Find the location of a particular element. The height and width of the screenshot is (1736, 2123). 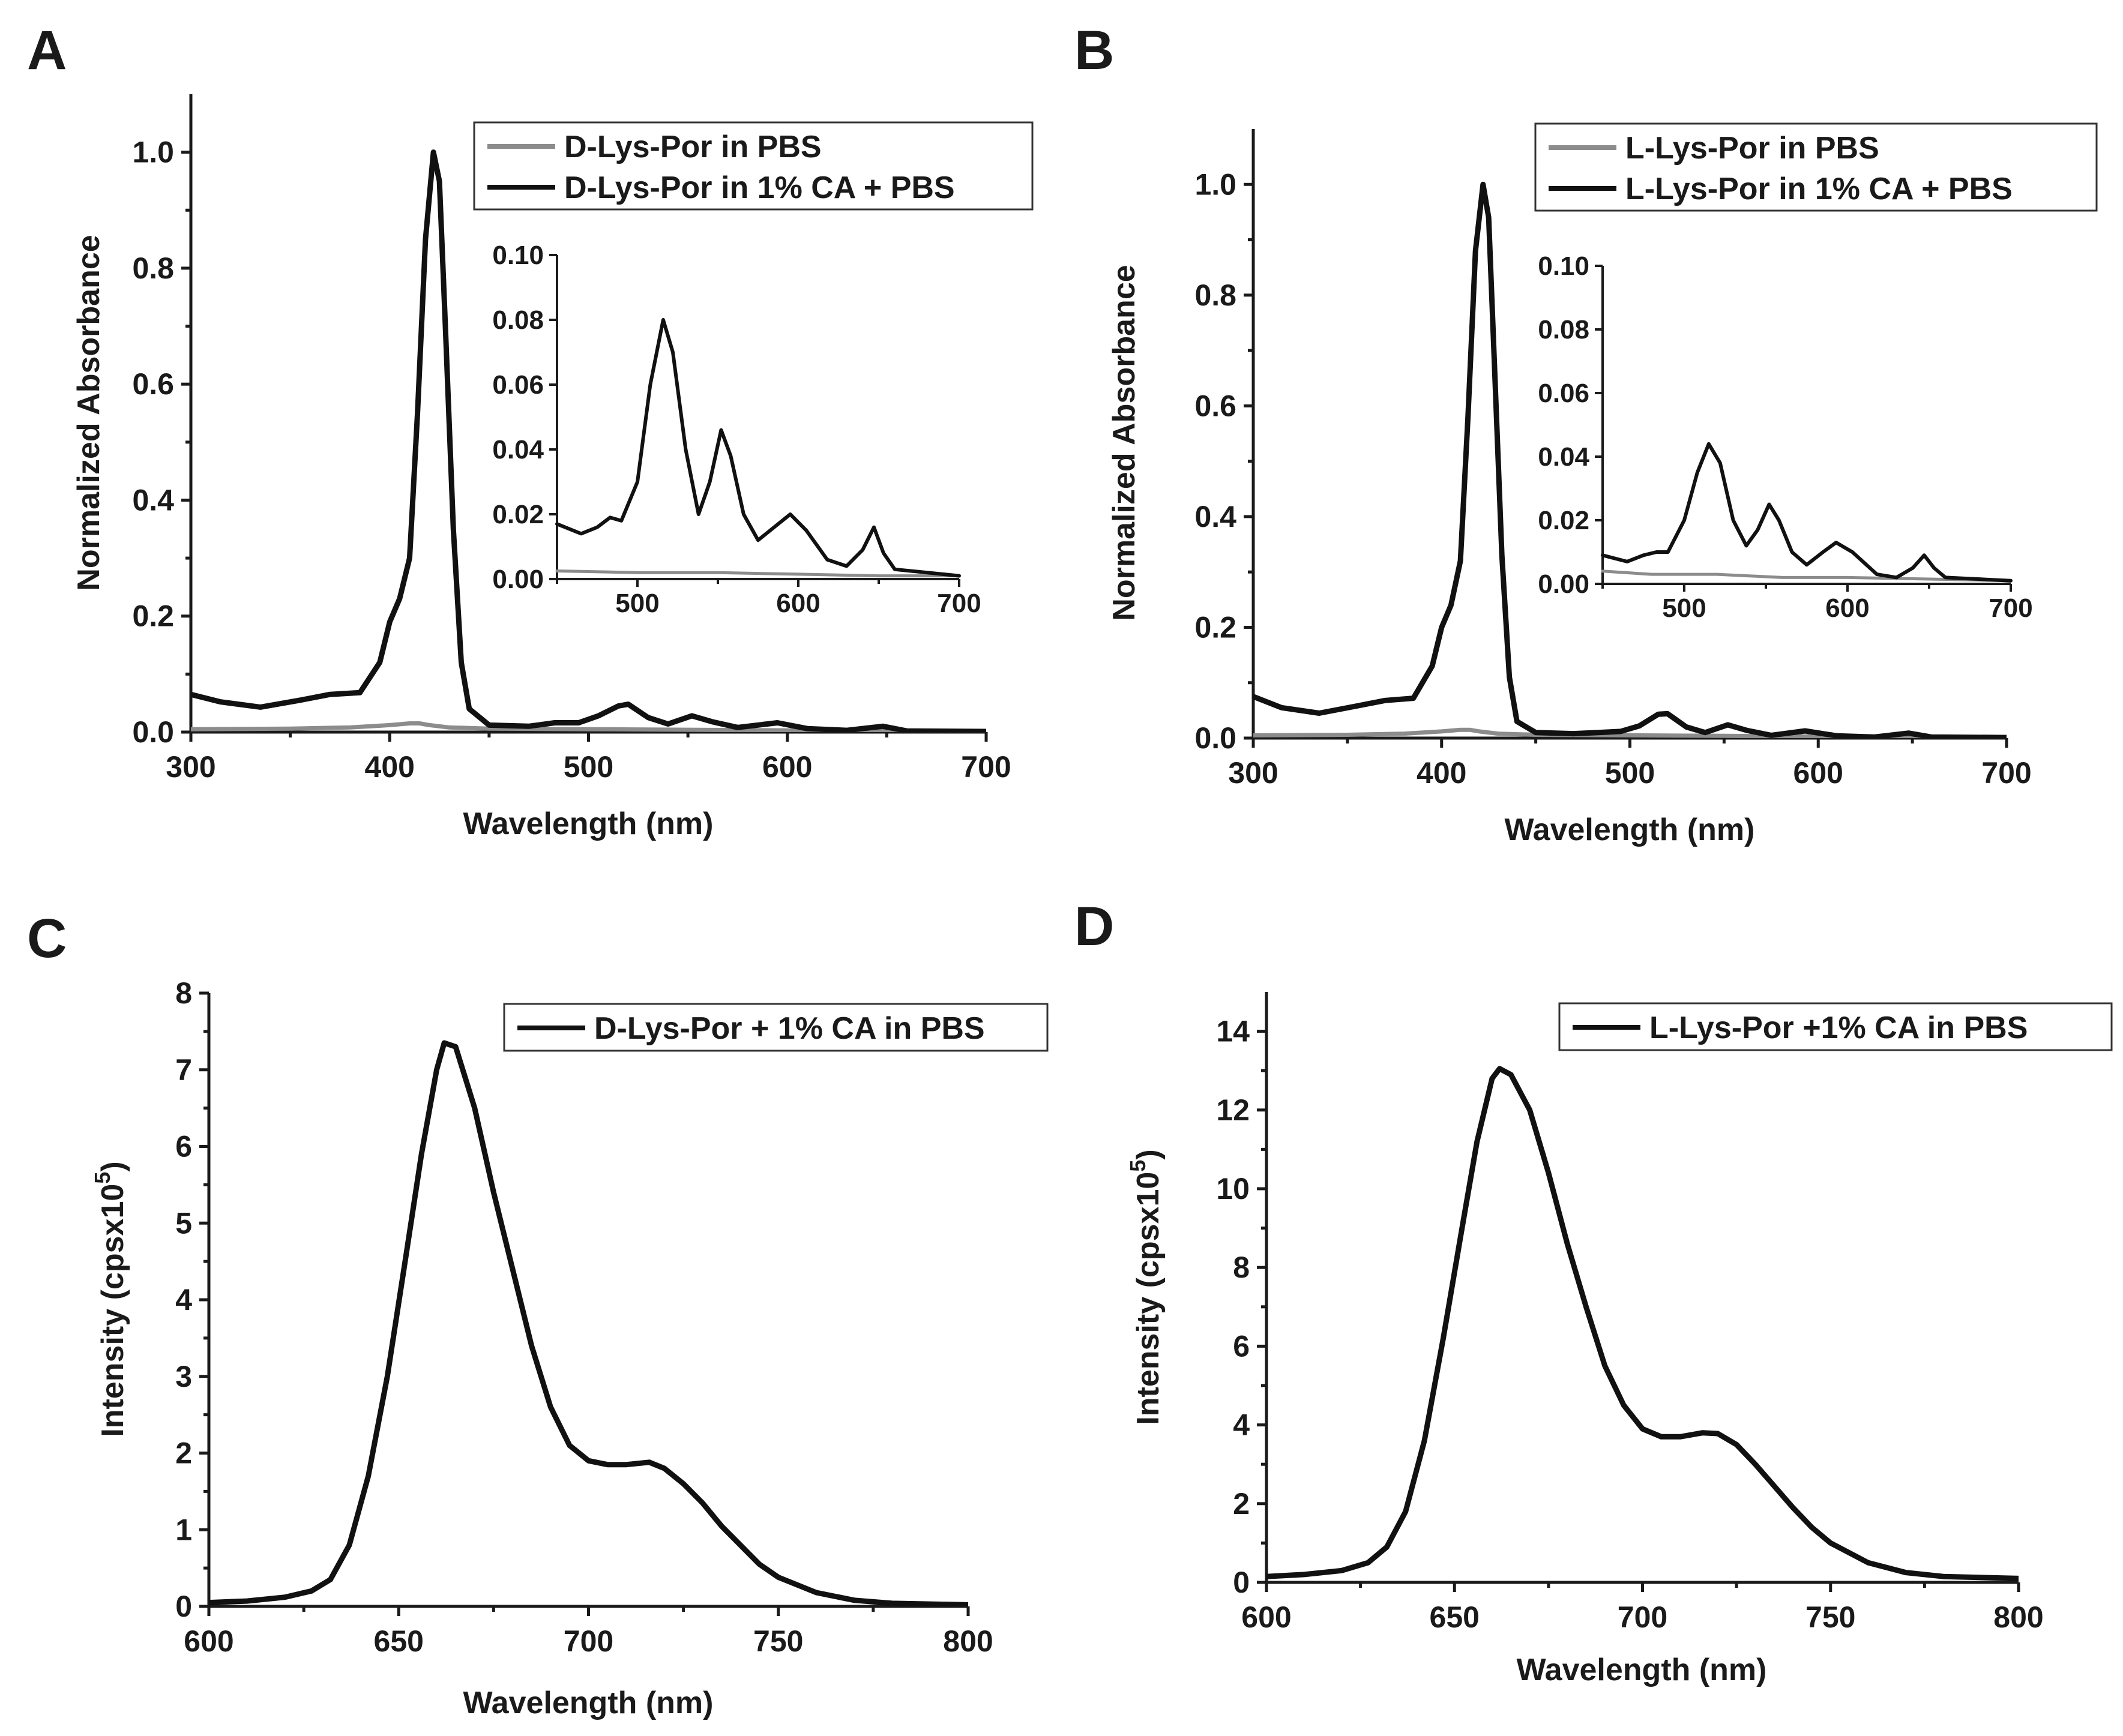

inset-y-tick-label: 0.08 is located at coordinates (518, 320).